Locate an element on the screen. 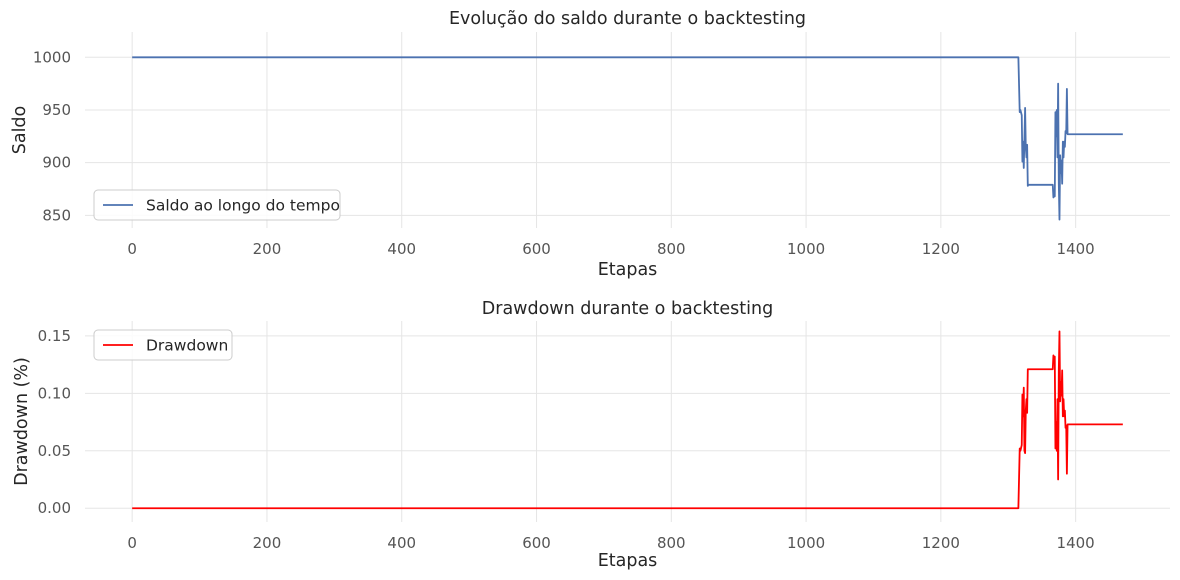  balance-x-tick-label: 800 is located at coordinates (671, 249).